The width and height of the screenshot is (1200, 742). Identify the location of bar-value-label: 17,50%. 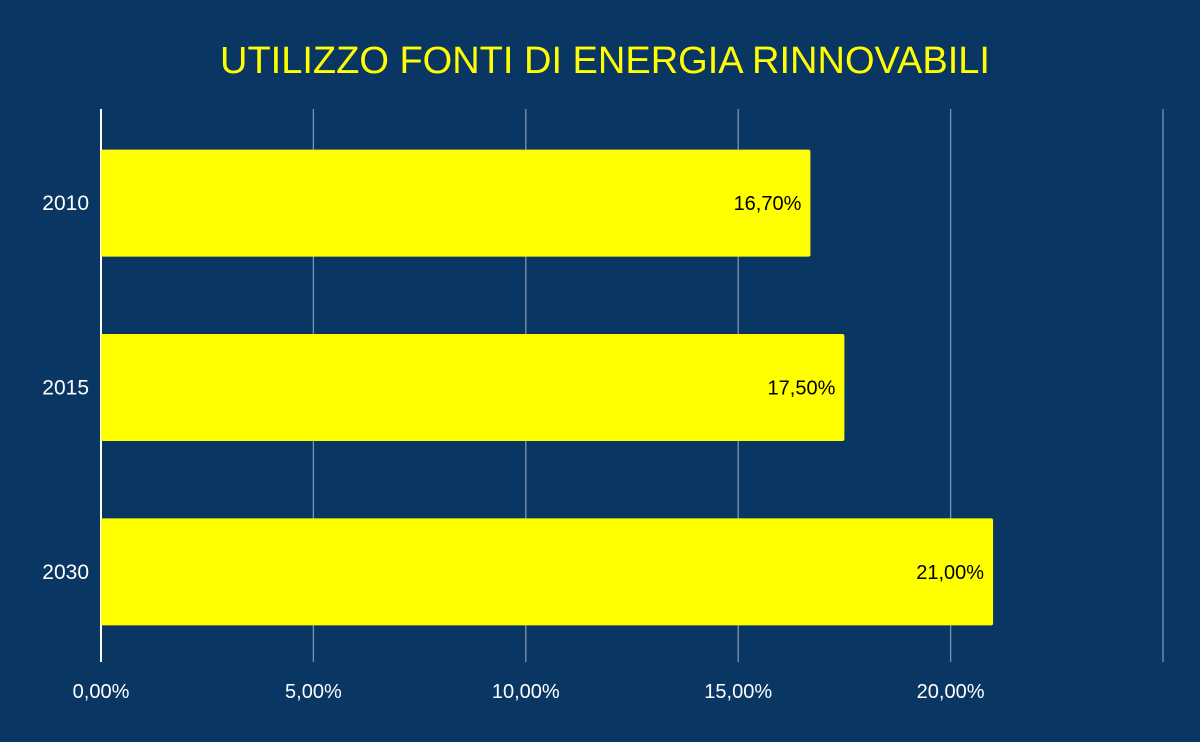
(802, 389).